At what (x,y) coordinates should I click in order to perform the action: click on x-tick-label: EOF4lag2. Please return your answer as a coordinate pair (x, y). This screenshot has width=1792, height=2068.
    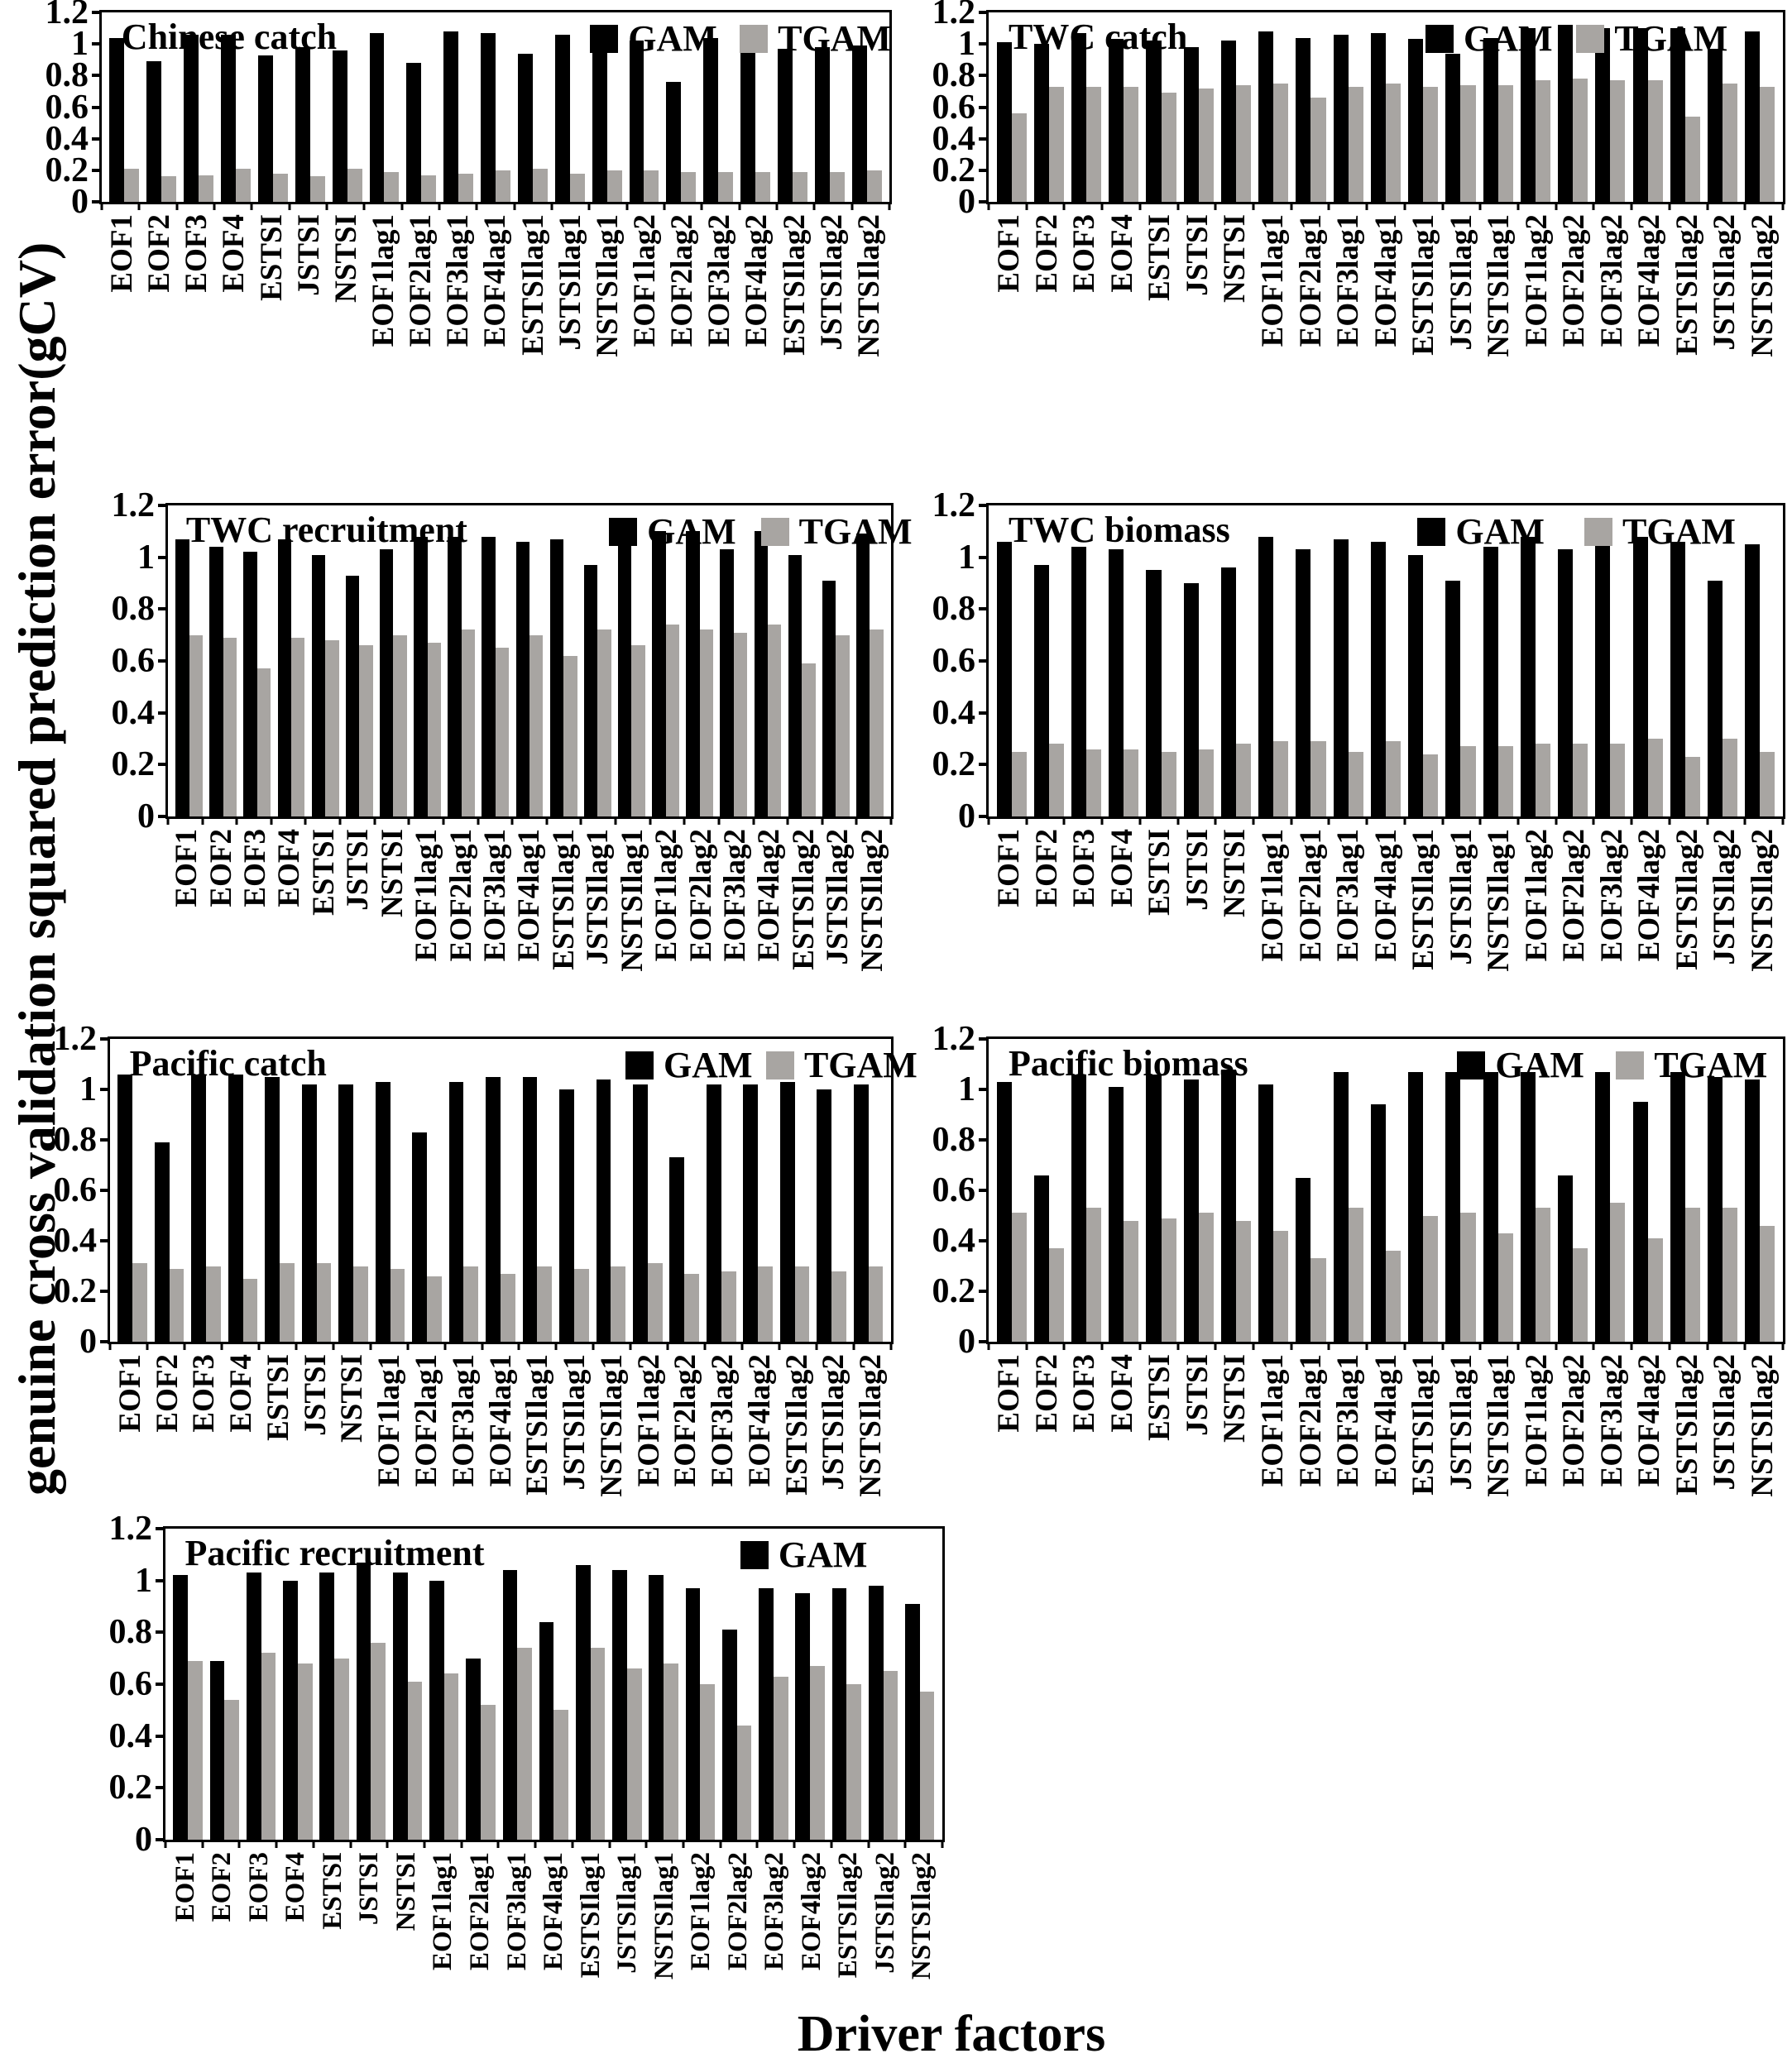
    Looking at the image, I should click on (1649, 896).